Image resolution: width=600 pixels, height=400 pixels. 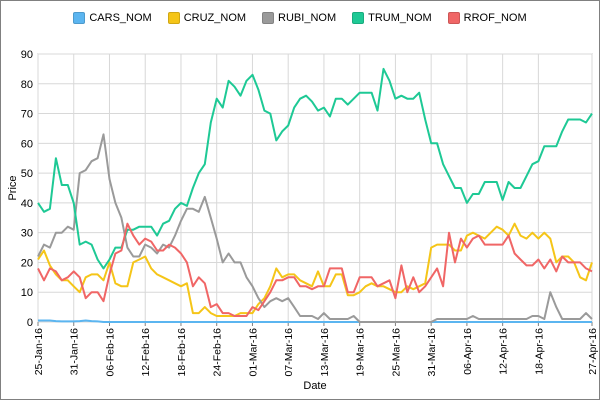 What do you see at coordinates (314, 386) in the screenshot?
I see `x-axis-title: Date` at bounding box center [314, 386].